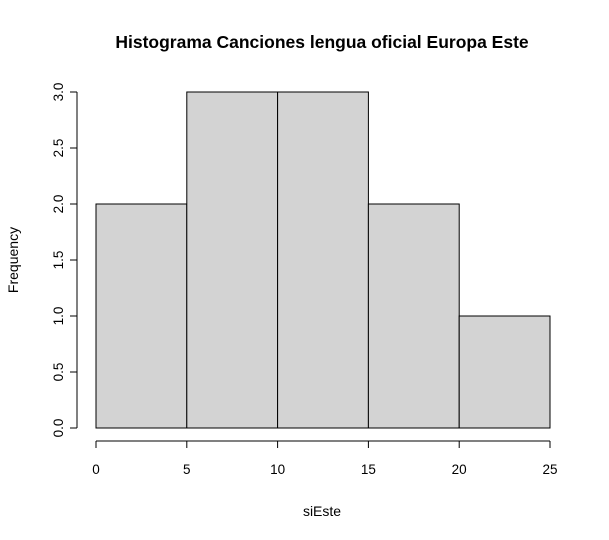 This screenshot has height=540, width=609. Describe the element at coordinates (58, 316) in the screenshot. I see `y-tick-label: 1.0` at that location.